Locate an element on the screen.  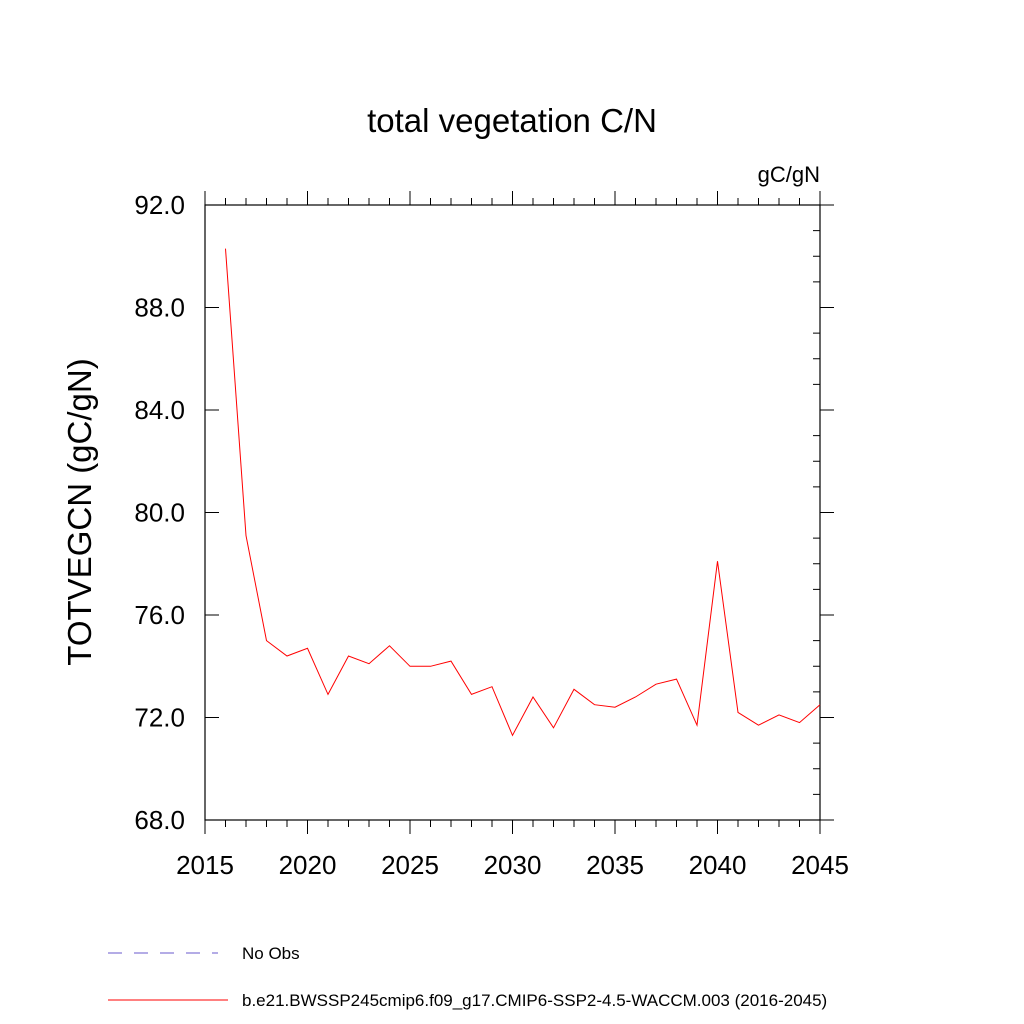
x-tick-label: 2015 is located at coordinates (205, 865).